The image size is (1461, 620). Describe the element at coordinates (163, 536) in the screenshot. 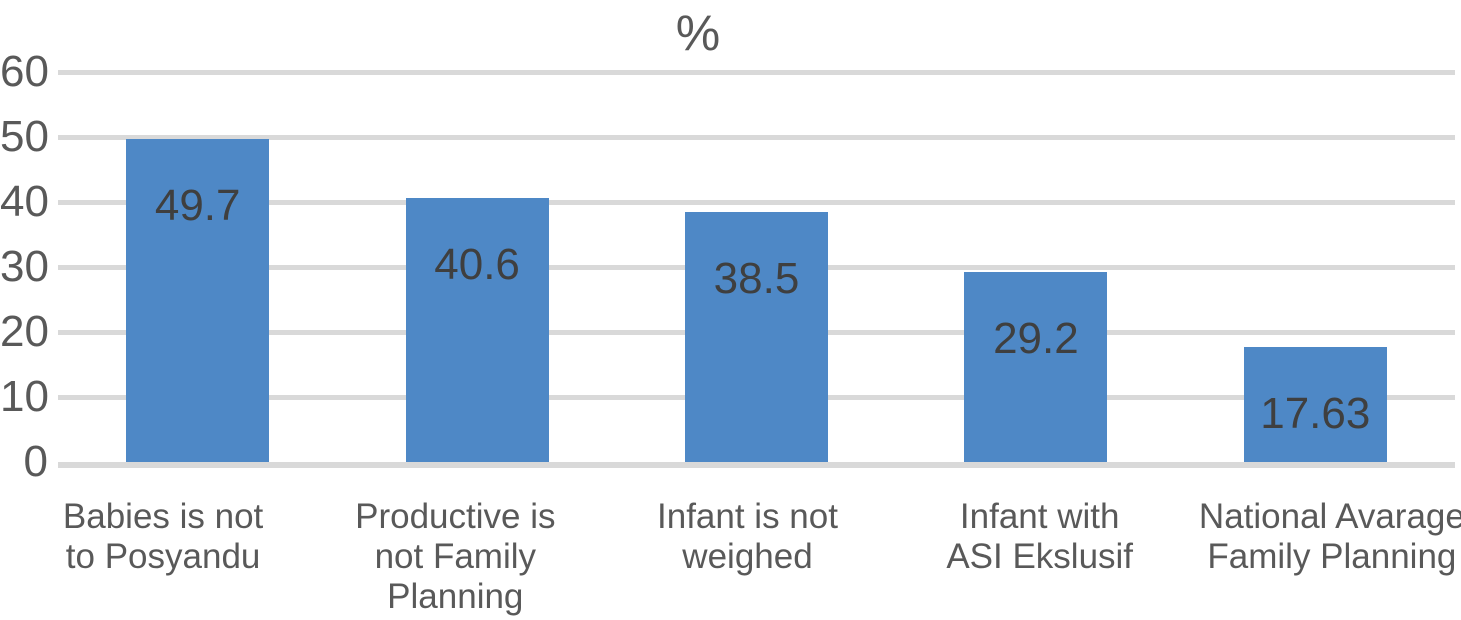

I see `category-label: Babies is not to Posyandu` at that location.